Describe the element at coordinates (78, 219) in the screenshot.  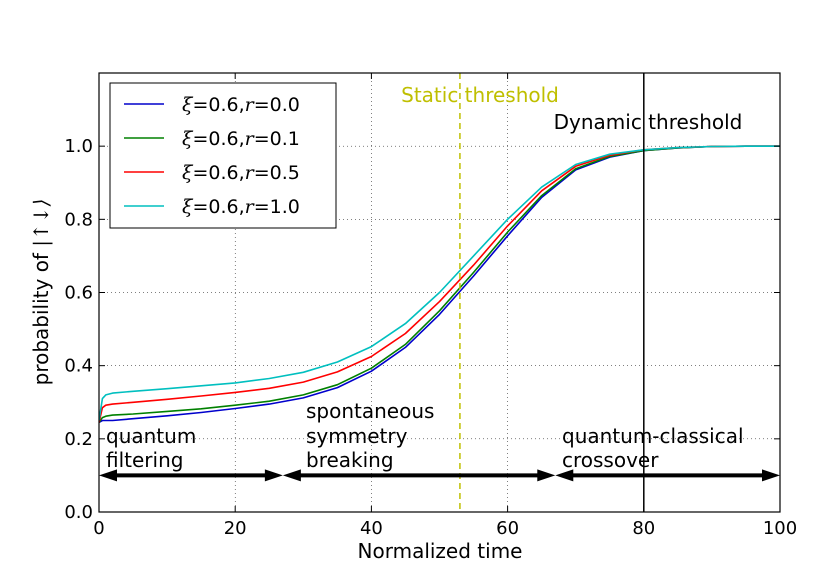
I see `y-tick-label: 0.8` at that location.